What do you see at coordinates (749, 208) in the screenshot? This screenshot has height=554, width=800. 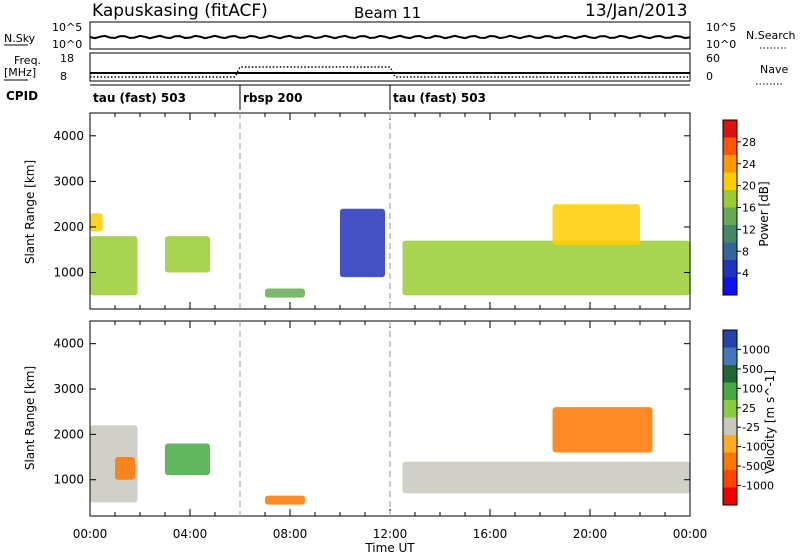 I see `colorbar-tick-label: 16` at bounding box center [749, 208].